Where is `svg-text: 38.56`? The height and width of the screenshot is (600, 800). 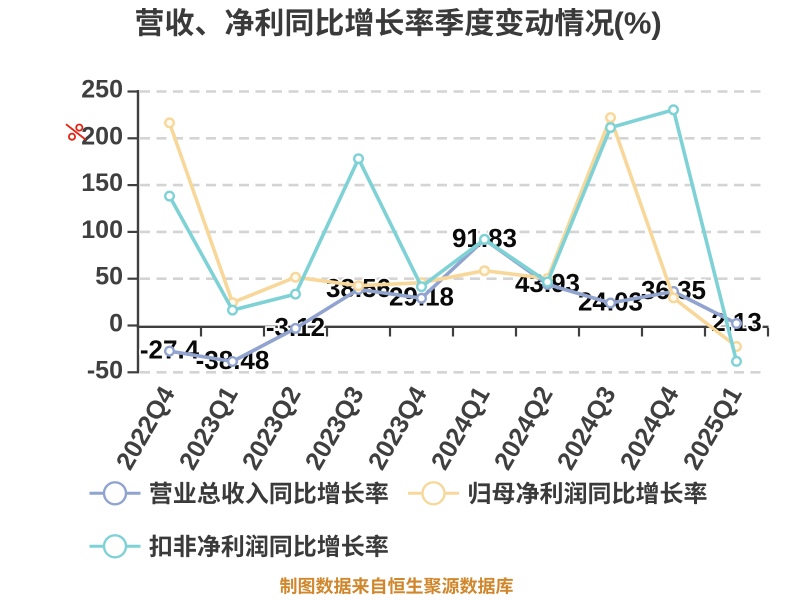 svg-text: 38.56 is located at coordinates (358, 288).